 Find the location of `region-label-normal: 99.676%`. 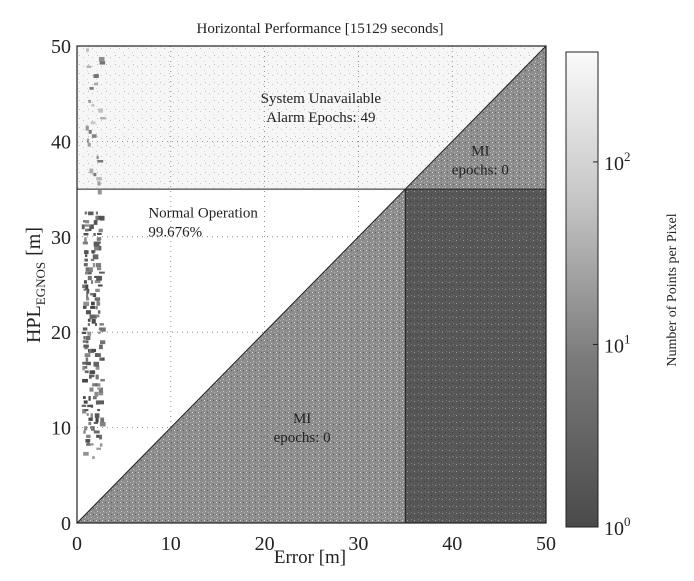

region-label-normal: 99.676% is located at coordinates (175, 233).